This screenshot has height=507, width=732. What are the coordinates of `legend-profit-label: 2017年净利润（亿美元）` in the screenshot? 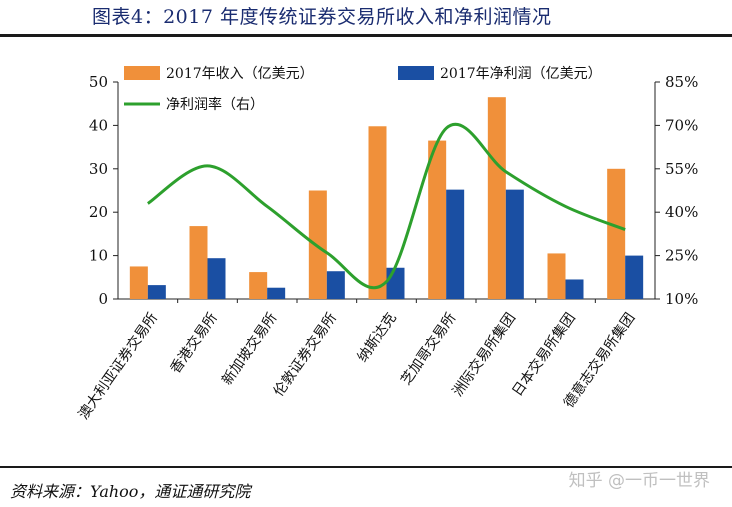 It's located at (521, 74).